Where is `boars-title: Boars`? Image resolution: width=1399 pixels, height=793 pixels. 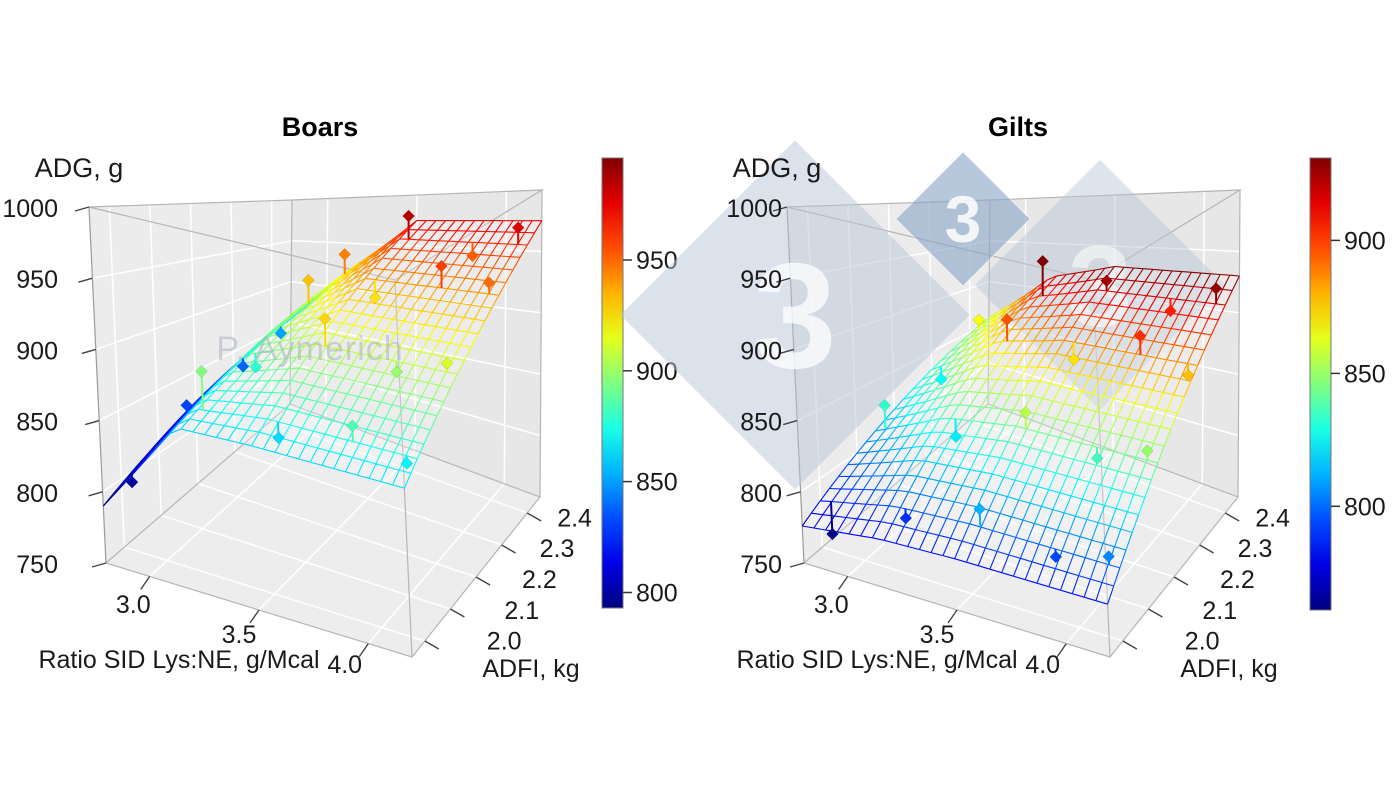 boars-title: Boars is located at coordinates (320, 127).